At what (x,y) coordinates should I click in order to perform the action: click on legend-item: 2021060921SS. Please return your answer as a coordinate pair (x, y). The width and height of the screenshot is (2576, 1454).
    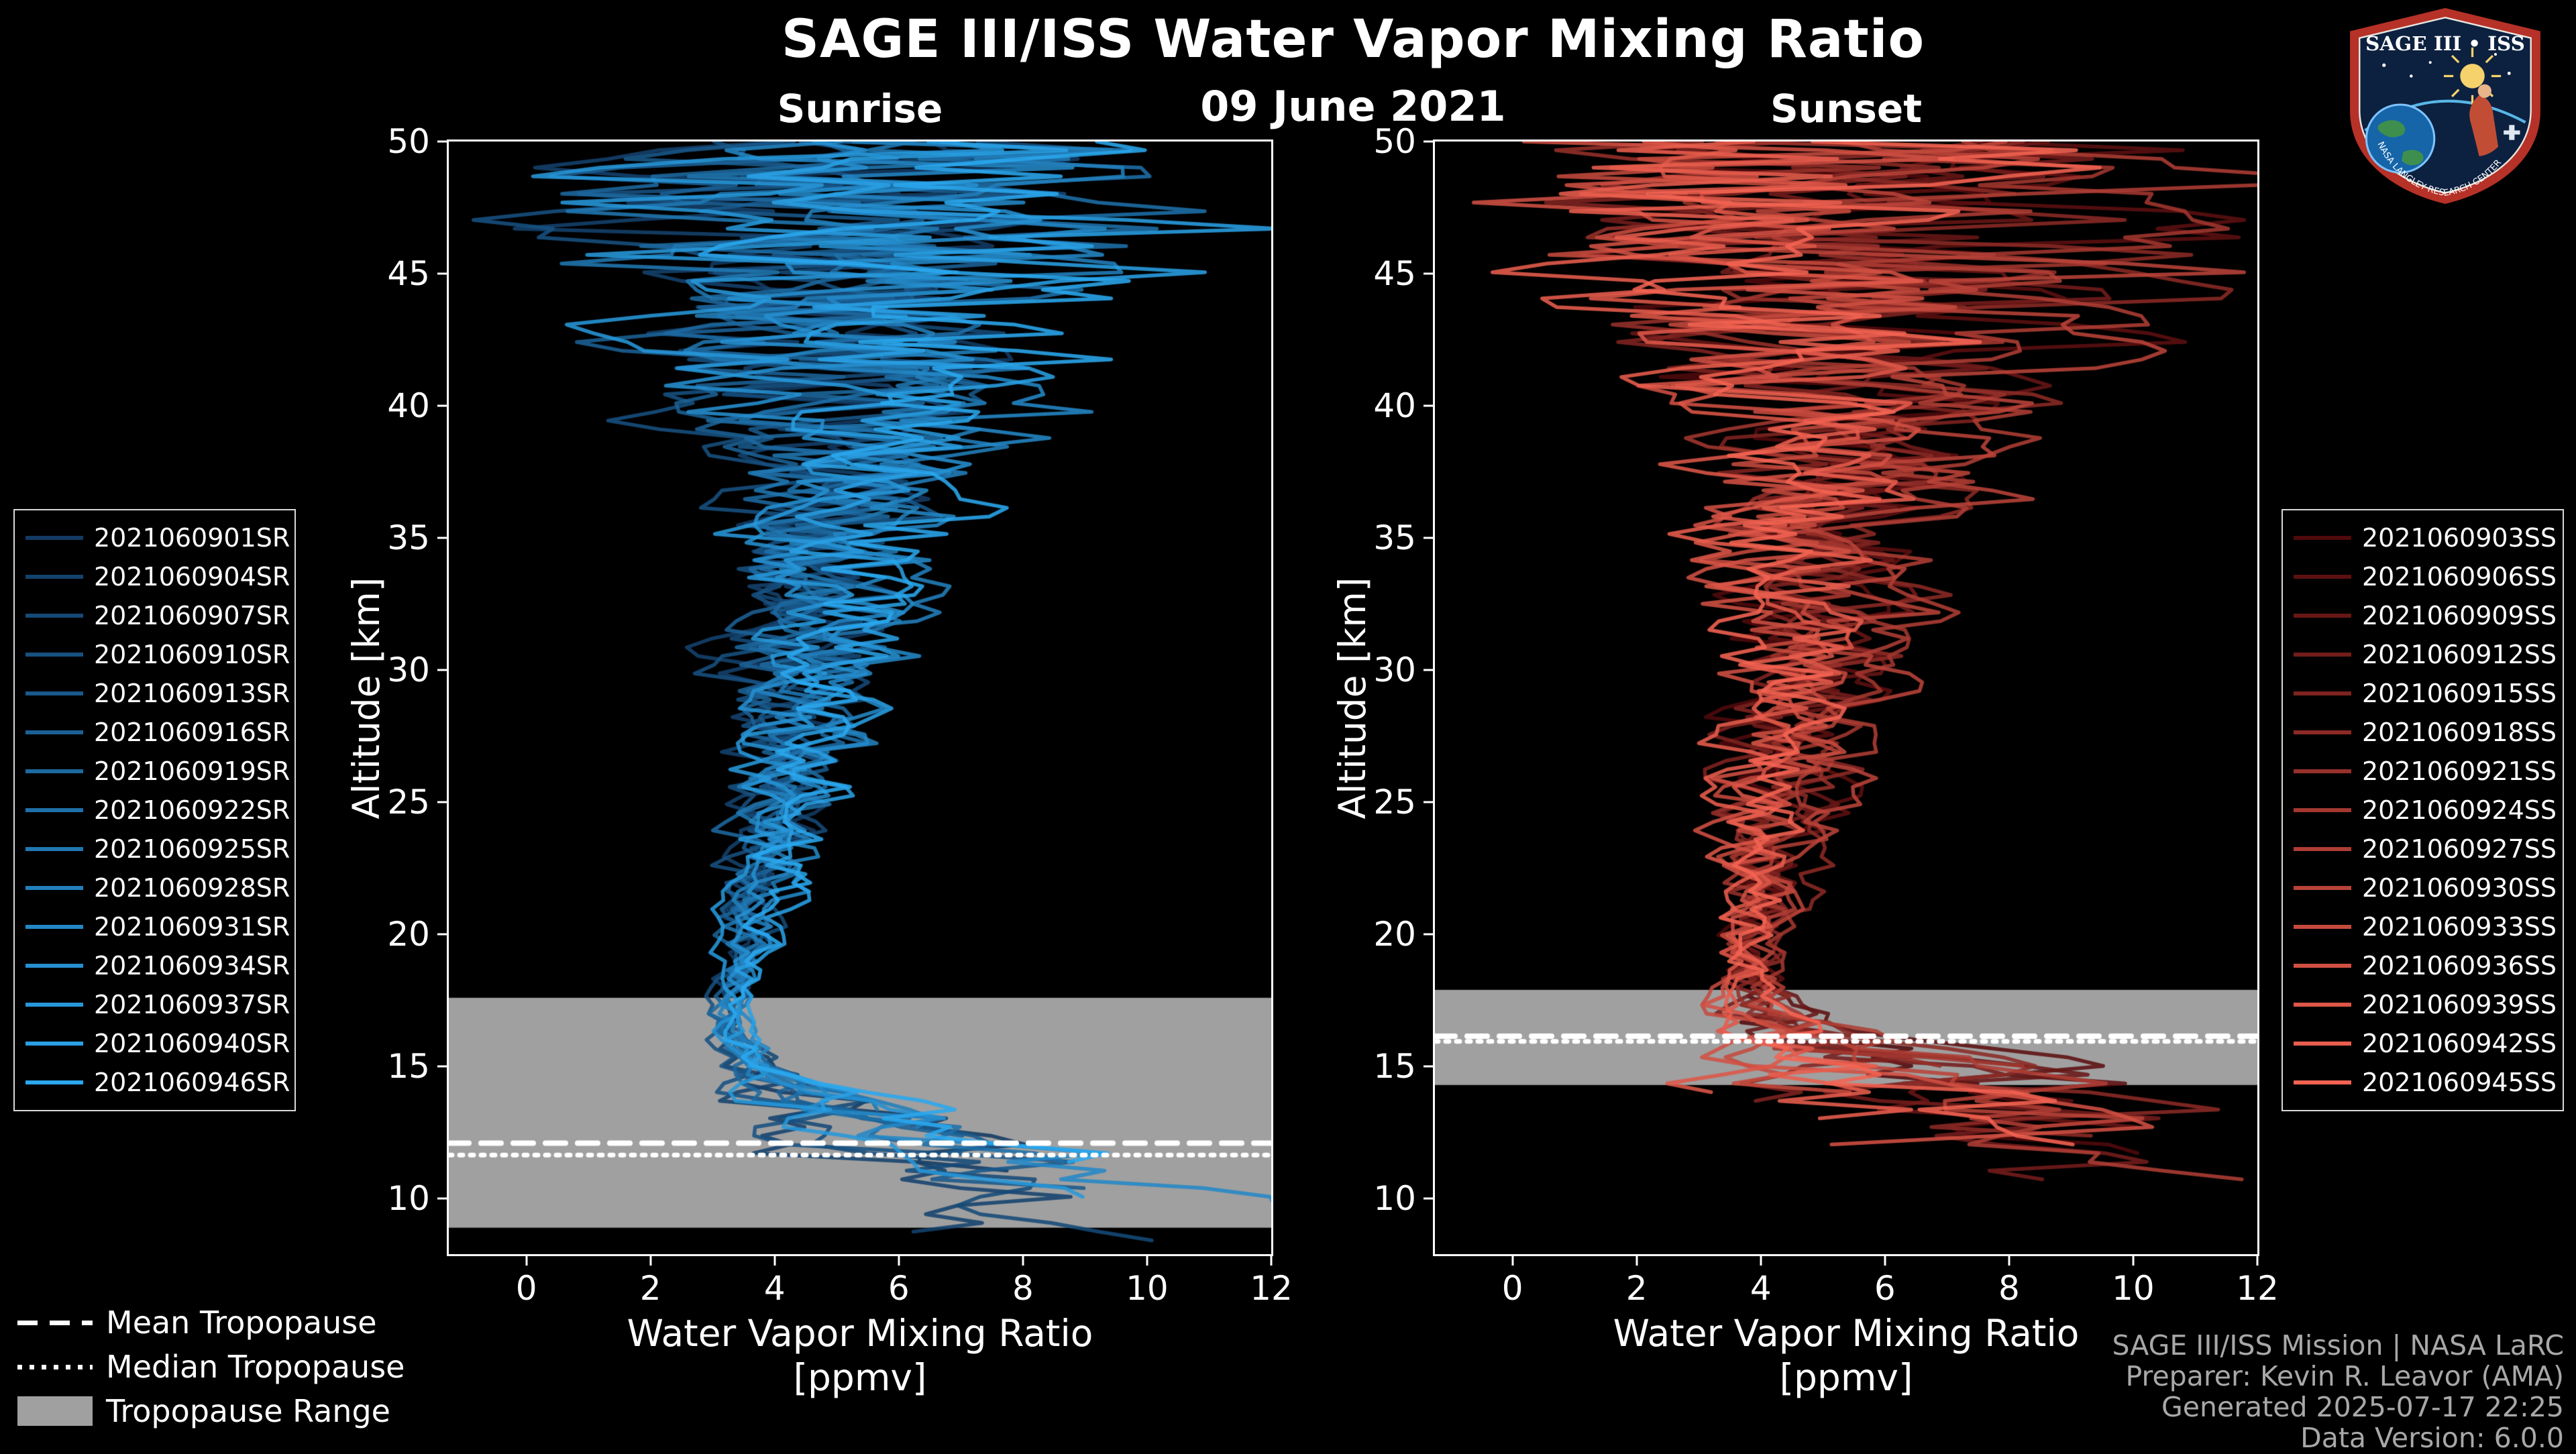
    Looking at the image, I should click on (2425, 771).